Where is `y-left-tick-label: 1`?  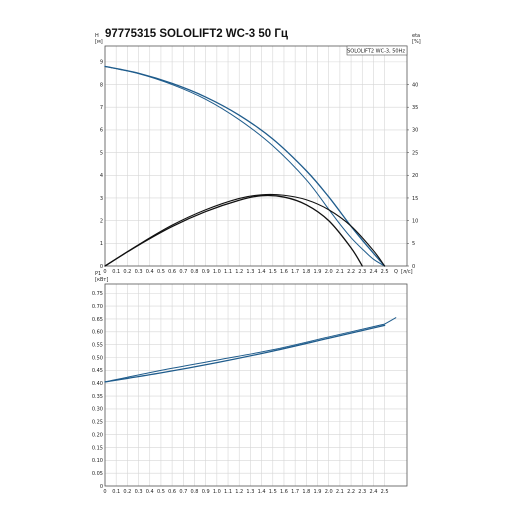 y-left-tick-label: 1 is located at coordinates (101, 244).